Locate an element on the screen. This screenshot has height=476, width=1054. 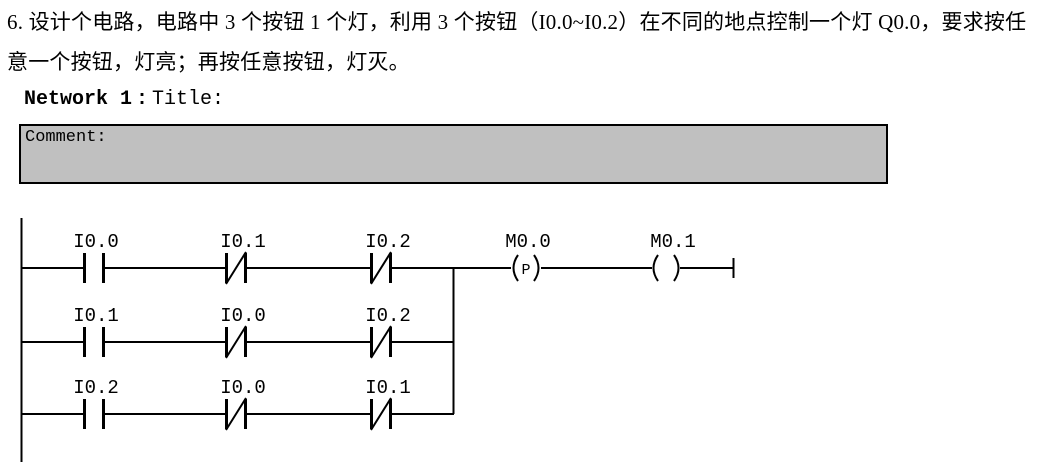
network-header: Network 1: Title: is located at coordinates (124, 99).